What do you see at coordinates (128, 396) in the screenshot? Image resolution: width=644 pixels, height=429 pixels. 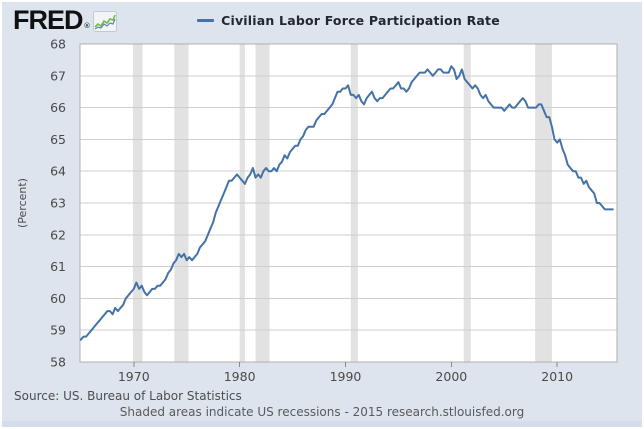 I see `source-text: Source: US. Bureau of Labor Statistics` at bounding box center [128, 396].